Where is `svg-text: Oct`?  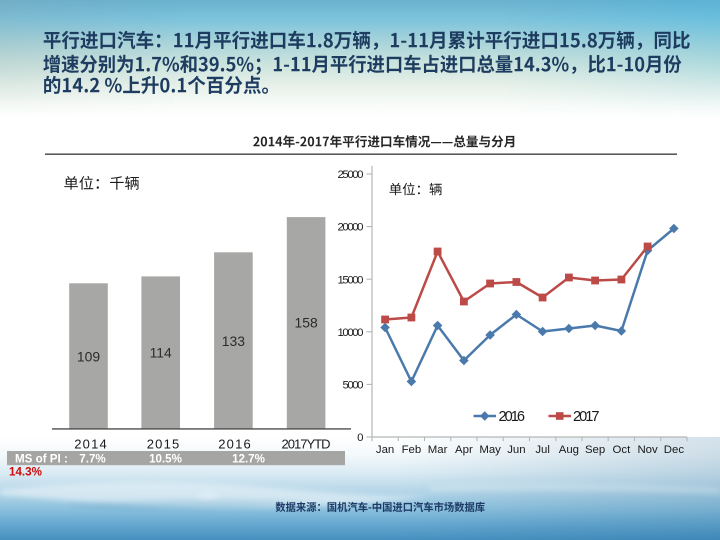
svg-text: Oct is located at coordinates (622, 450).